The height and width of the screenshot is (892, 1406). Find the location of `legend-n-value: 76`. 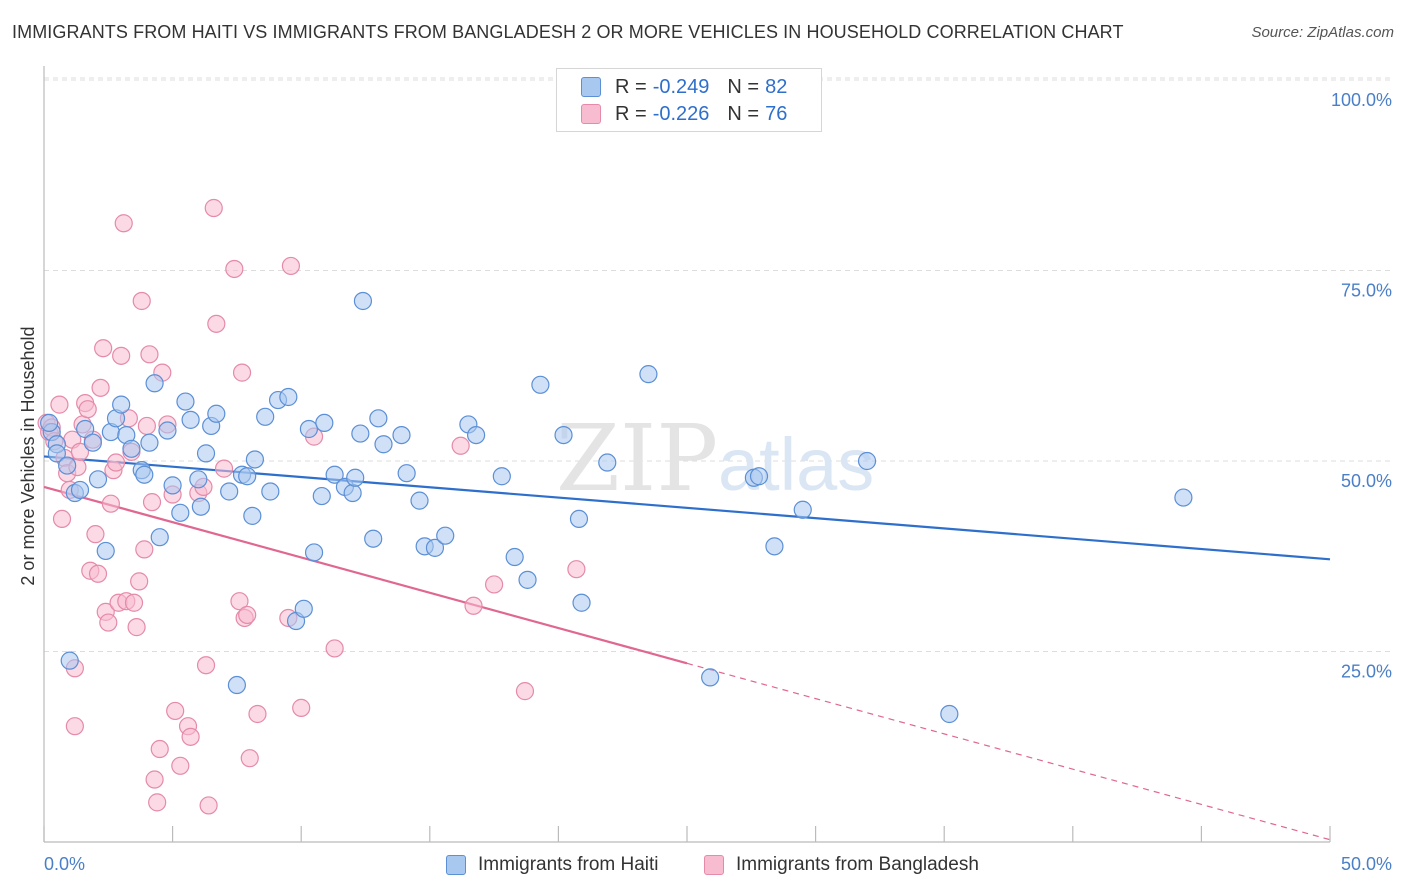

legend-n-value: 76 is located at coordinates (776, 113).